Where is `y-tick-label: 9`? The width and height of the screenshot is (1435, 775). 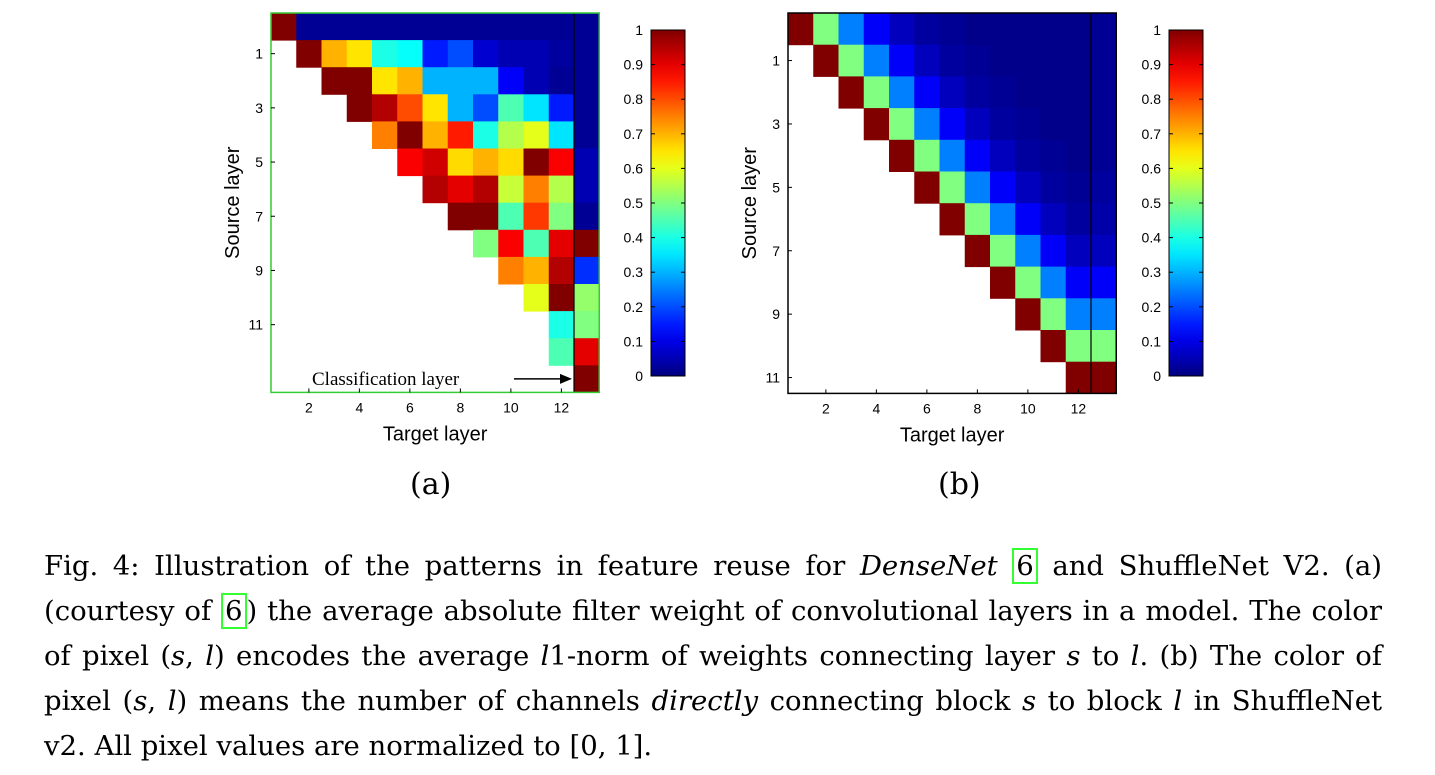 y-tick-label: 9 is located at coordinates (259, 270).